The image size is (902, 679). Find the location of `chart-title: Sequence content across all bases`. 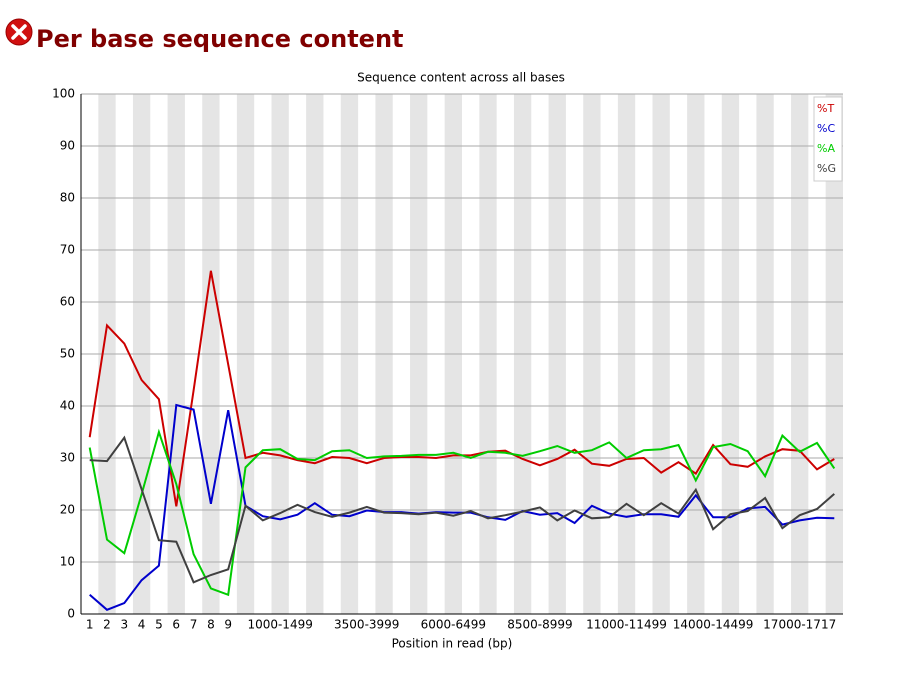

chart-title: Sequence content across all bases is located at coordinates (461, 78).